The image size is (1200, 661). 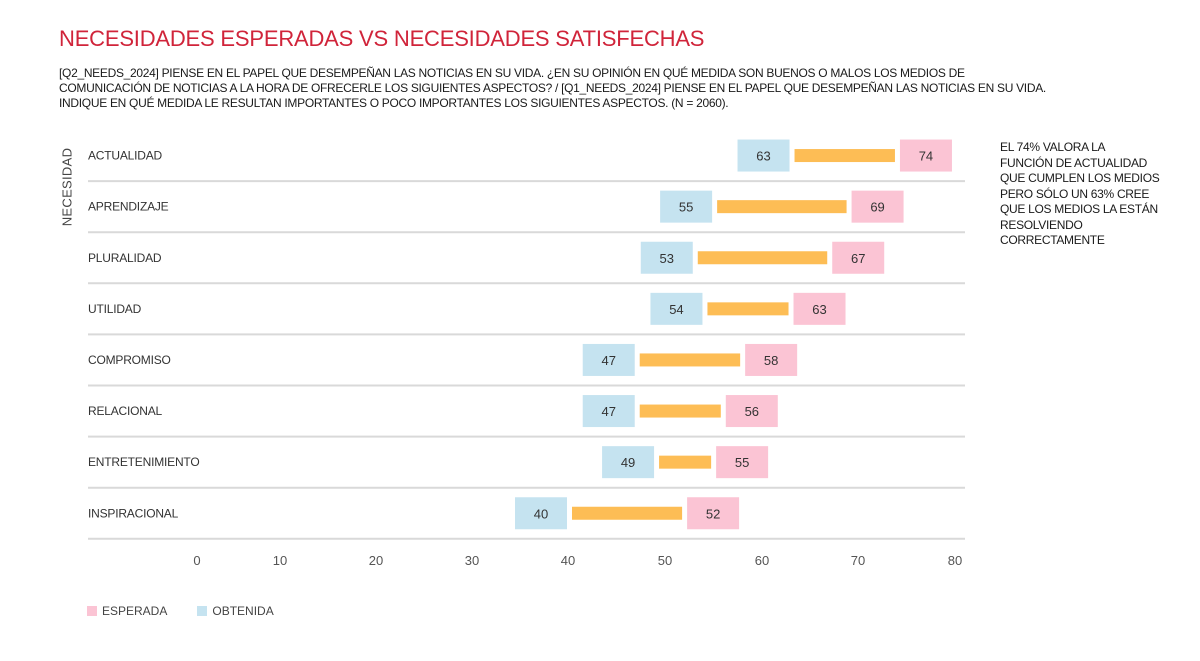 I want to click on obtenida-value-label: 49, so click(x=628, y=462).